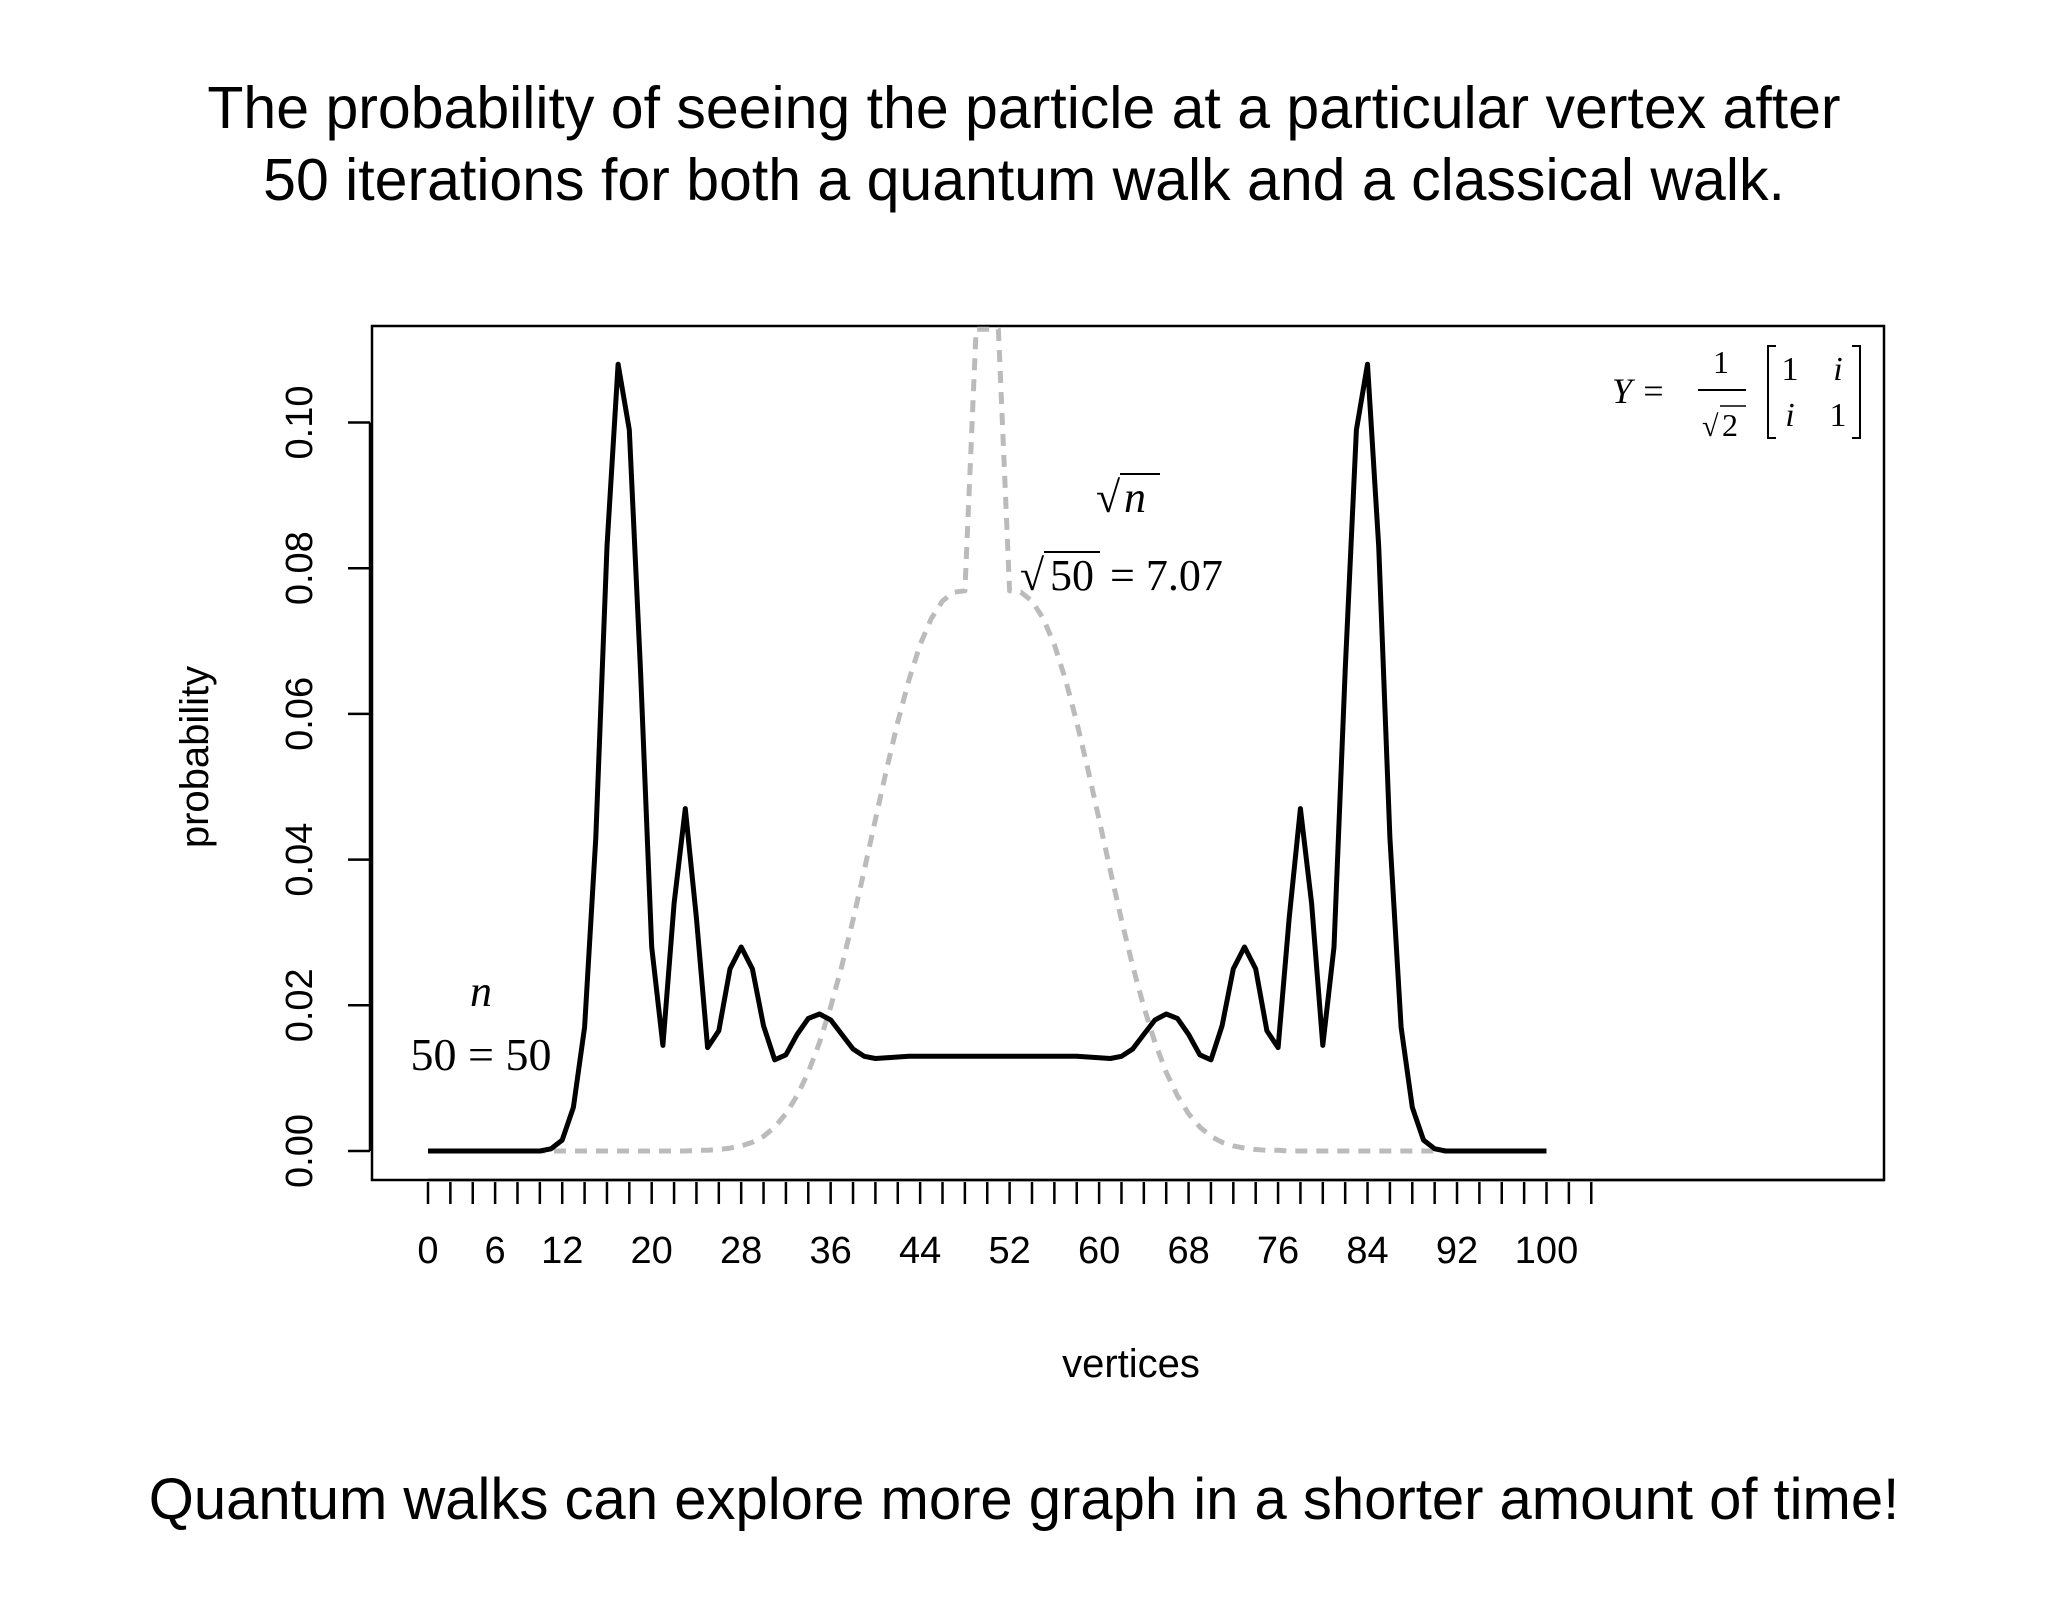  What do you see at coordinates (1032, 575) in the screenshot?
I see `sqrt-50-radical-icon: √` at bounding box center [1032, 575].